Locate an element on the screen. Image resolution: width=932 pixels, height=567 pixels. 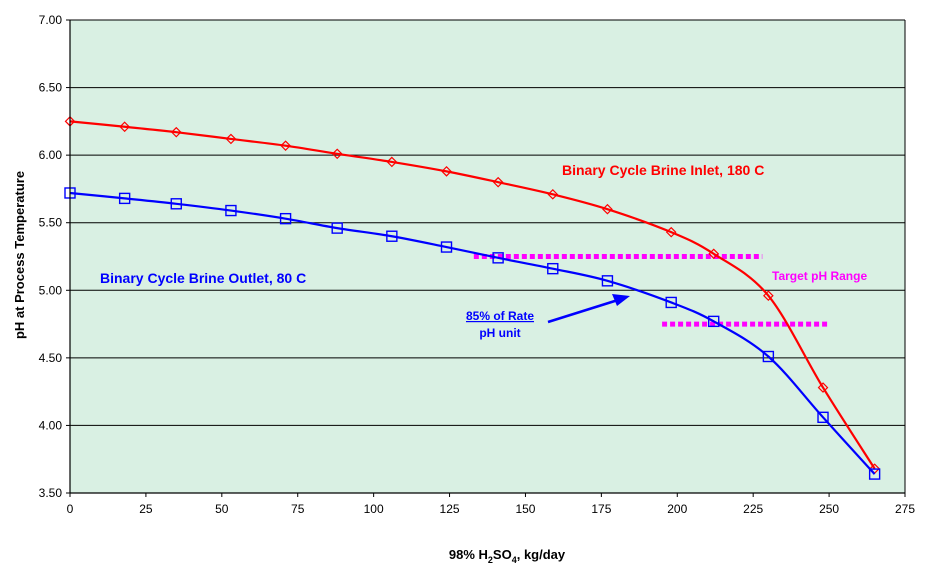
y-tick-label: 3.50 is located at coordinates (51, 493).